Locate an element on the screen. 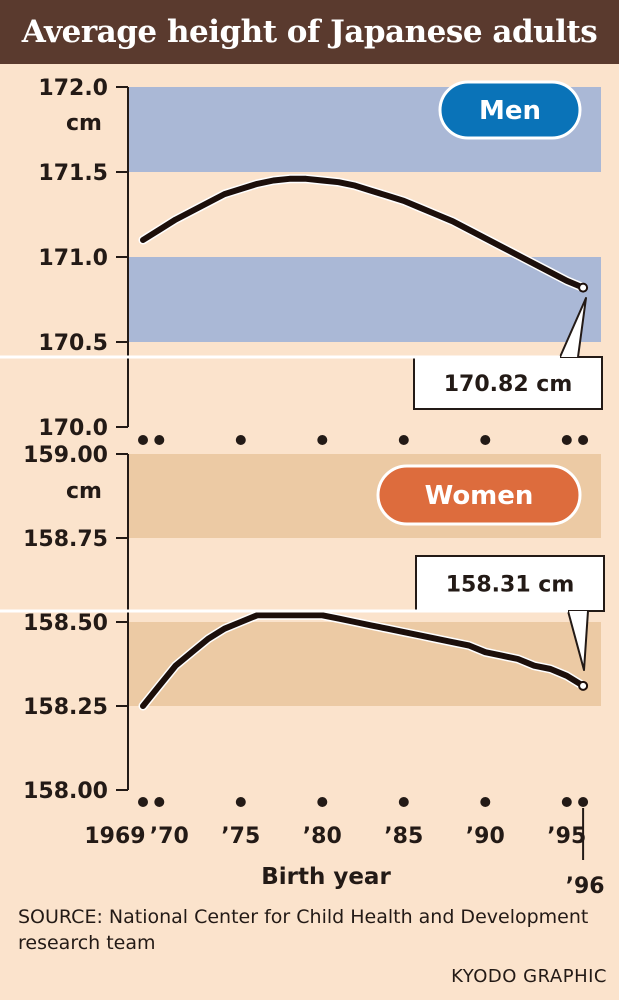 The width and height of the screenshot is (619, 1000). men-legend-badge is located at coordinates (510, 110).